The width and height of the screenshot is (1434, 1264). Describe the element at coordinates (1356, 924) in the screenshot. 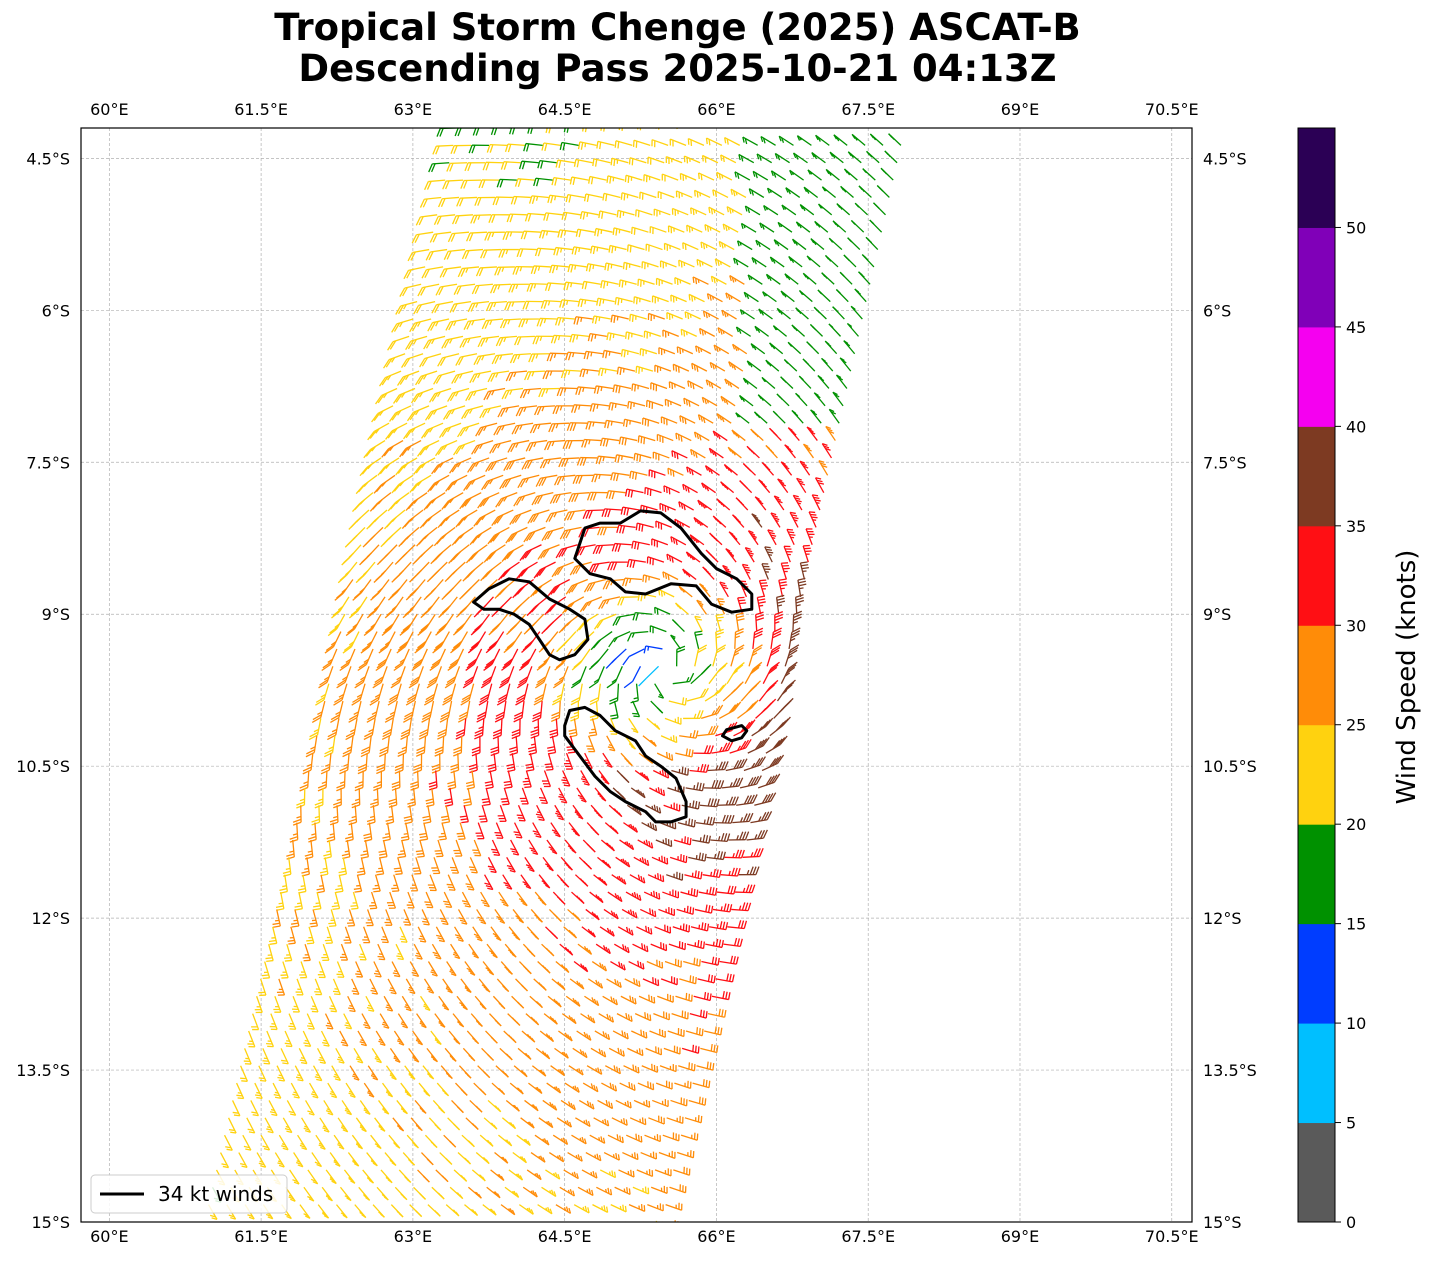

I see `colorbar-tick-label: 15` at that location.